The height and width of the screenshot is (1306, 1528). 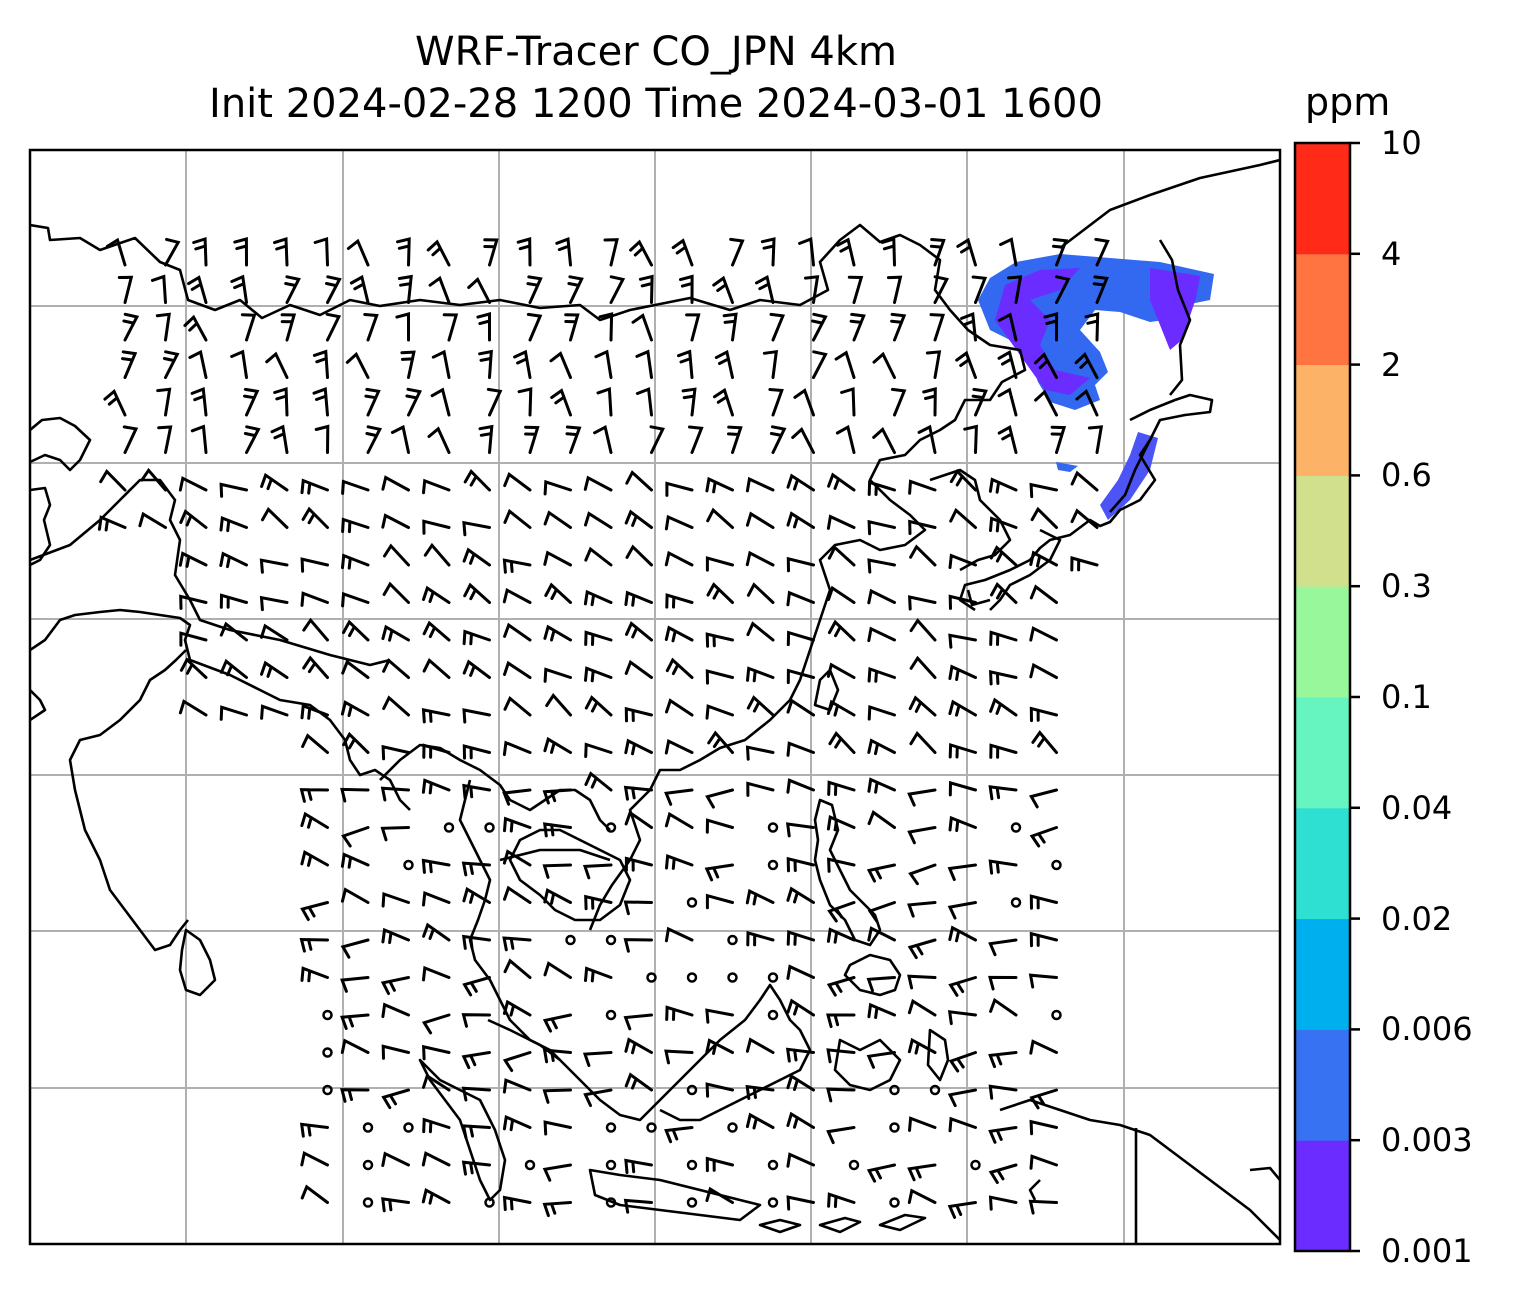 What do you see at coordinates (1322, 531) in the screenshot?
I see `colorbar-swatch` at bounding box center [1322, 531].